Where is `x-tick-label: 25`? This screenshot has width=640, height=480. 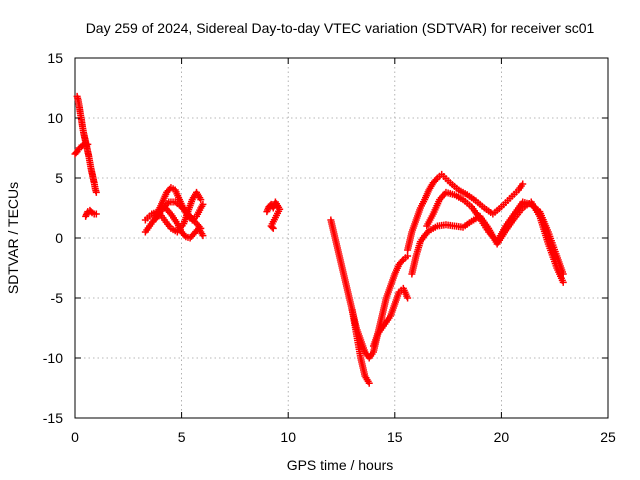 x-tick-label: 25 is located at coordinates (608, 437).